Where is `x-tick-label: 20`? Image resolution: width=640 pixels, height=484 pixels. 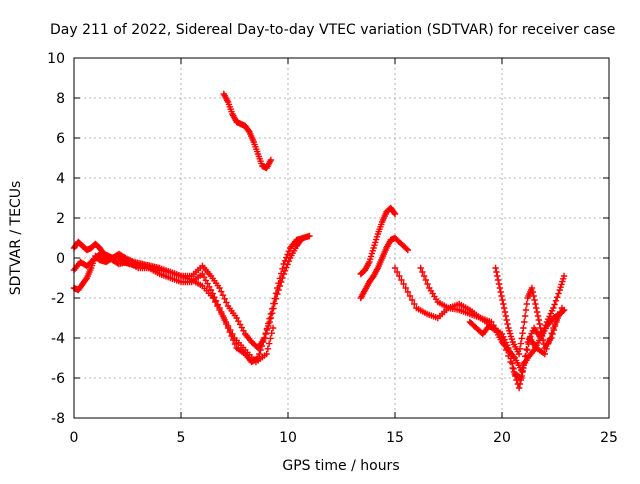
x-tick-label: 20 is located at coordinates (502, 438).